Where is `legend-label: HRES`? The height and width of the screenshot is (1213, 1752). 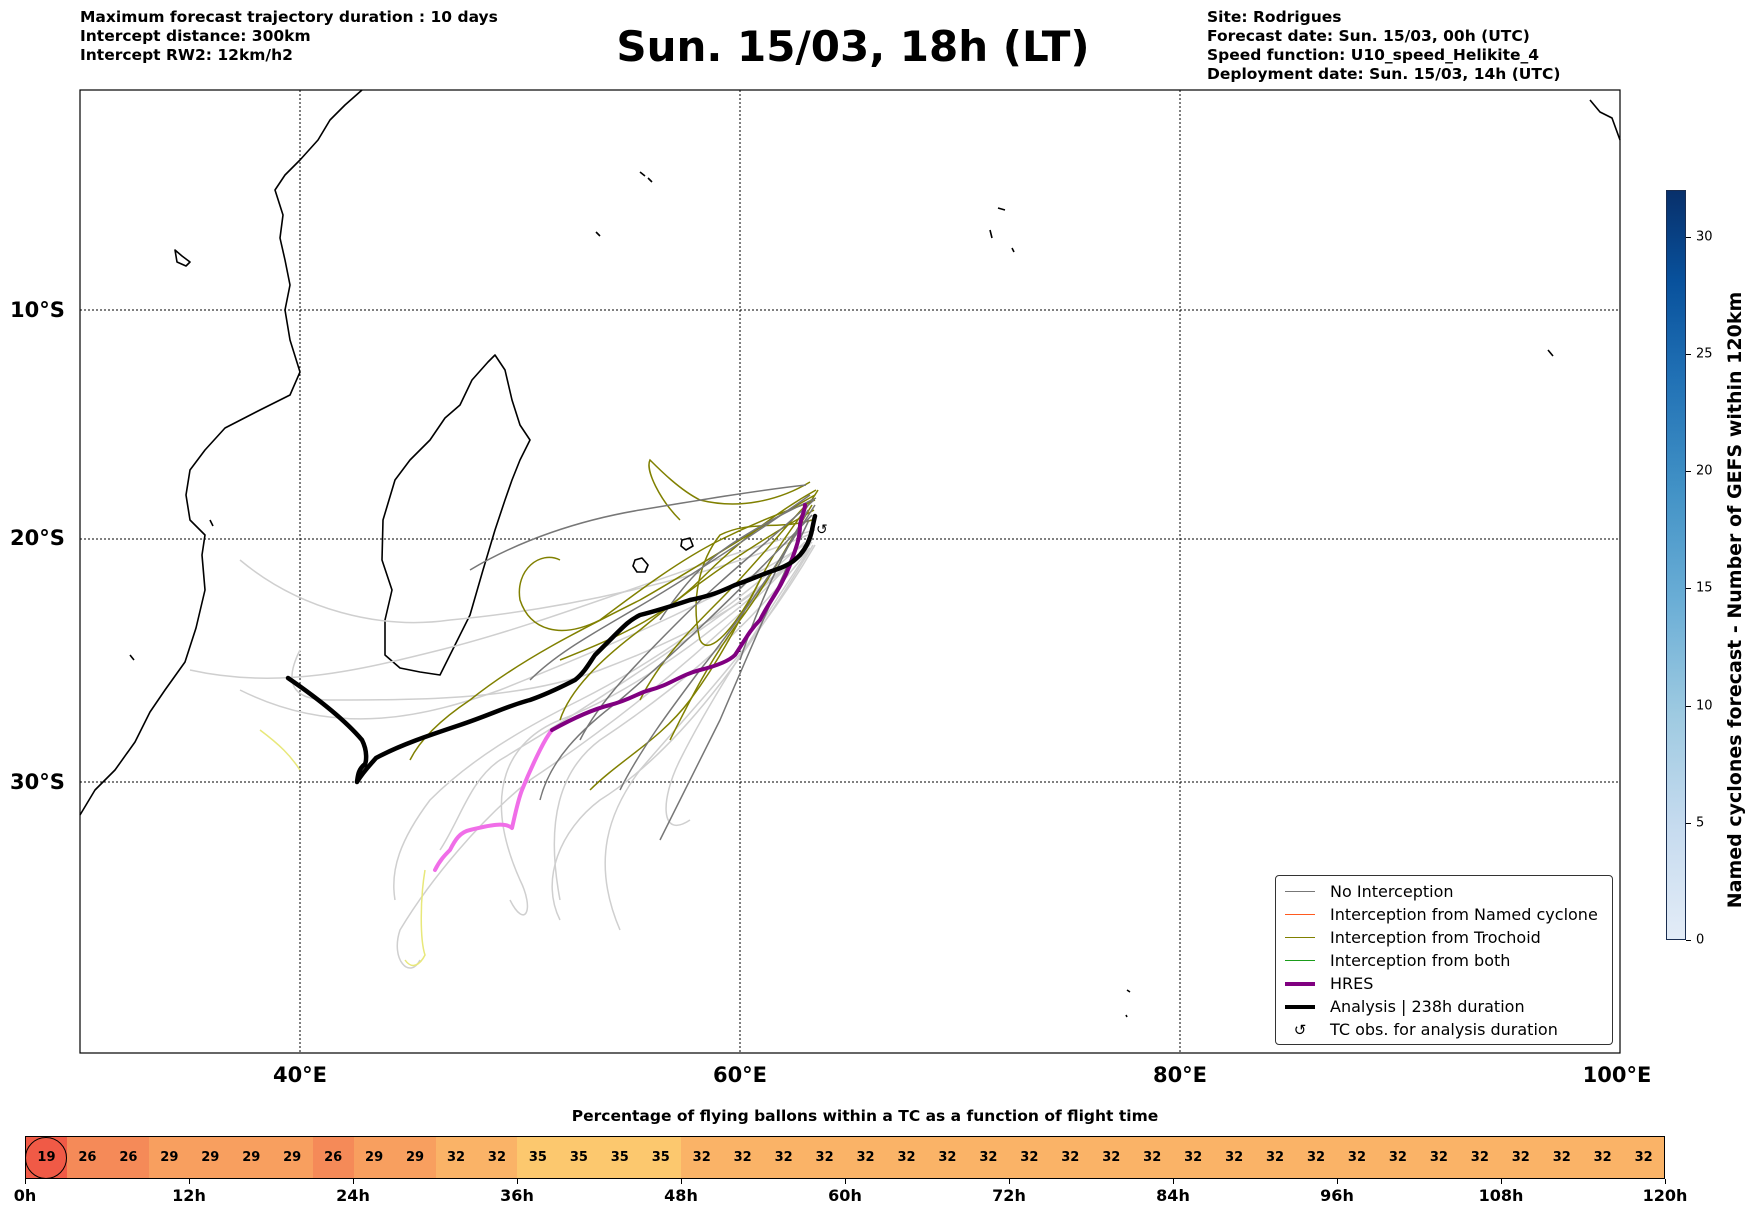 legend-label: HRES is located at coordinates (1352, 983).